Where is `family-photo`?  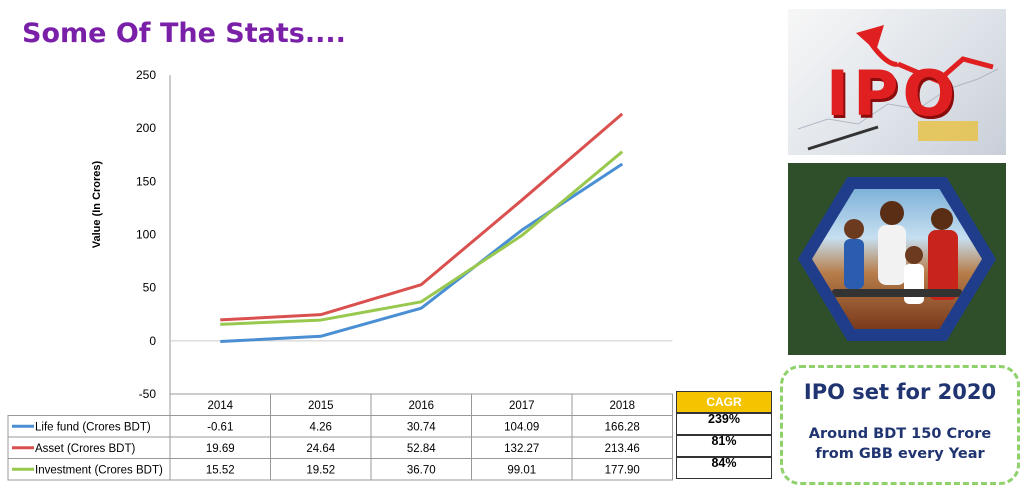 family-photo is located at coordinates (897, 259).